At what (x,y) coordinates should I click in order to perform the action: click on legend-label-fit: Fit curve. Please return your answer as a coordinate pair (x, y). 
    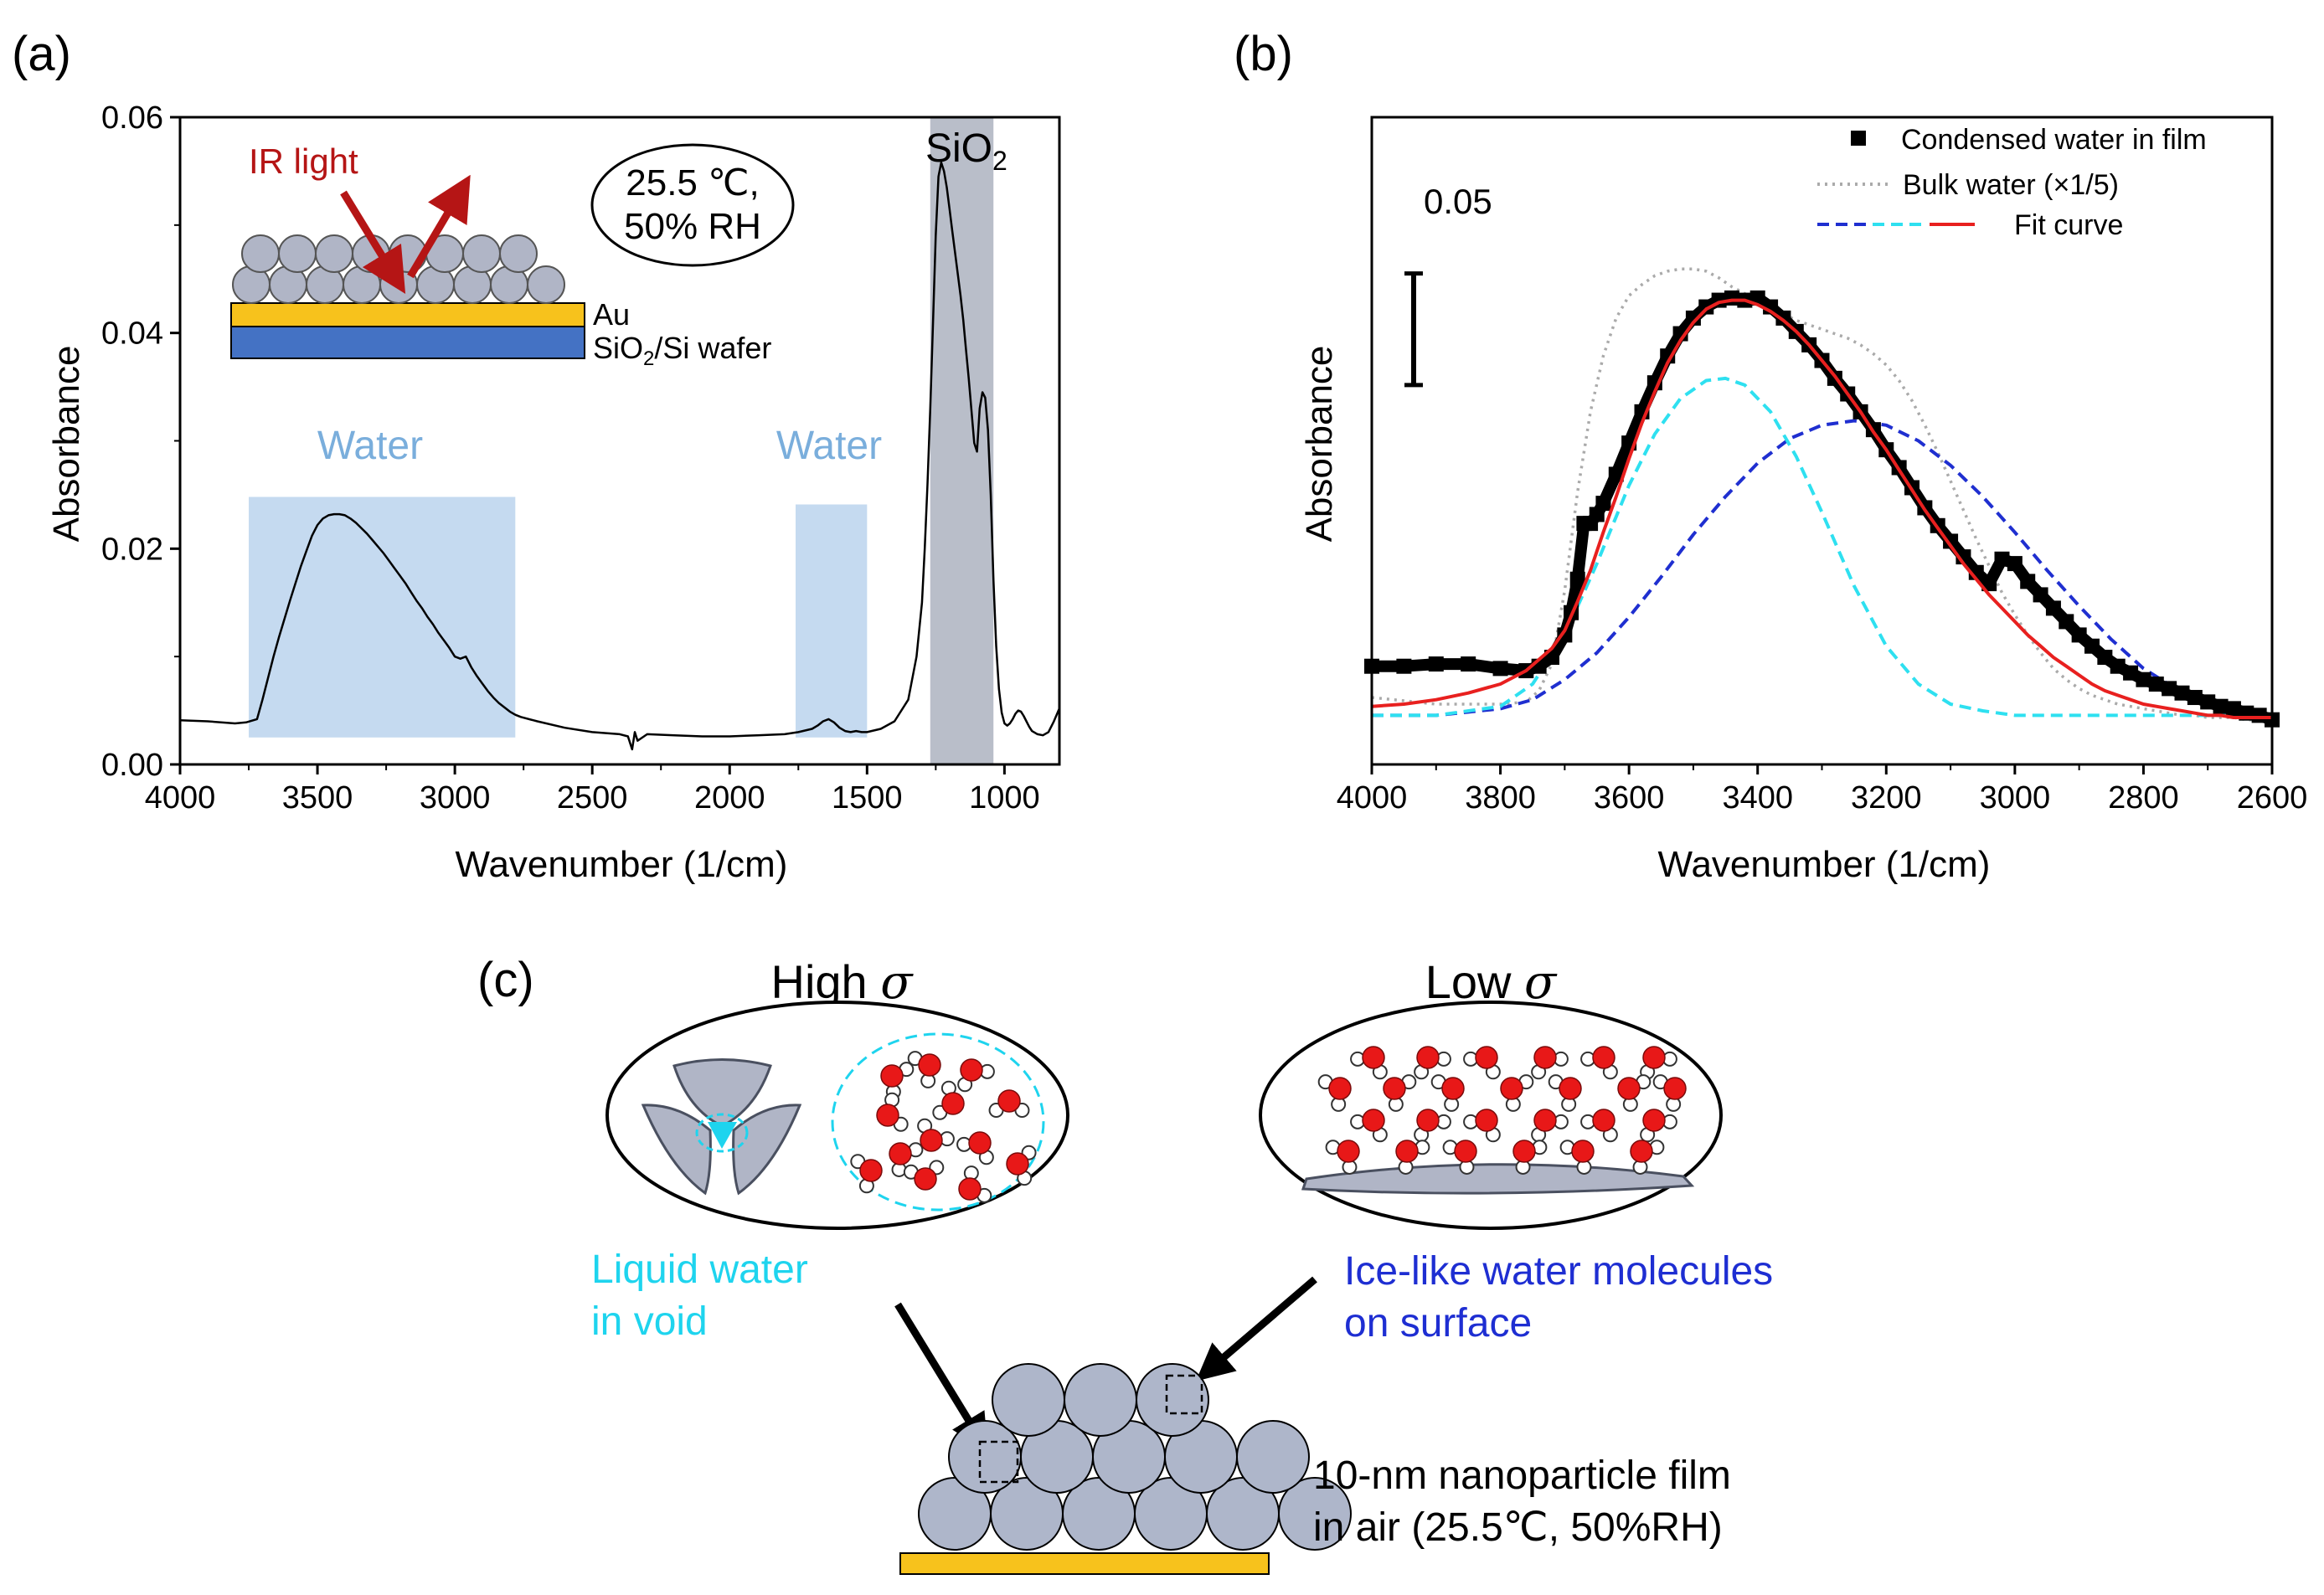
    Looking at the image, I should click on (2068, 225).